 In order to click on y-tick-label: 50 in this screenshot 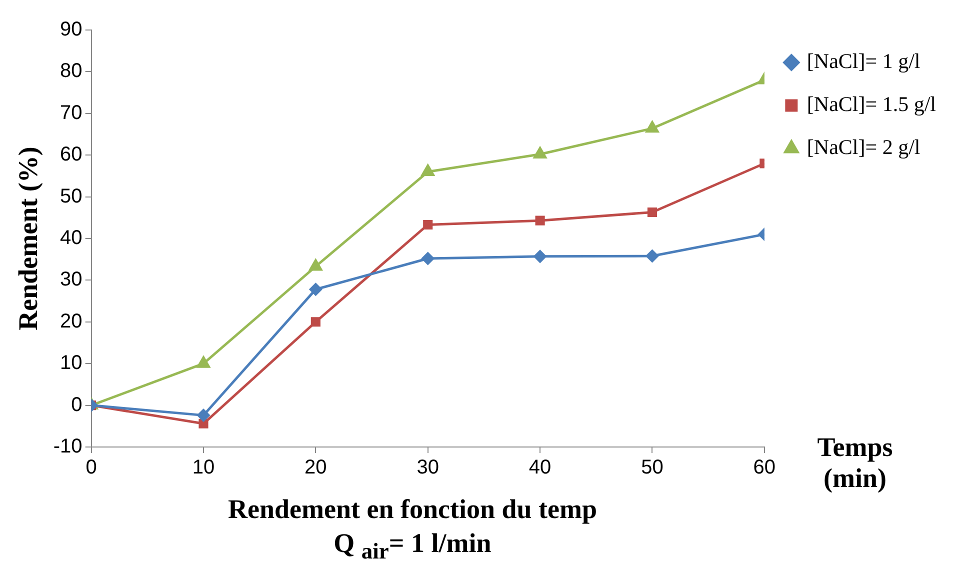, I will do `click(71, 196)`.